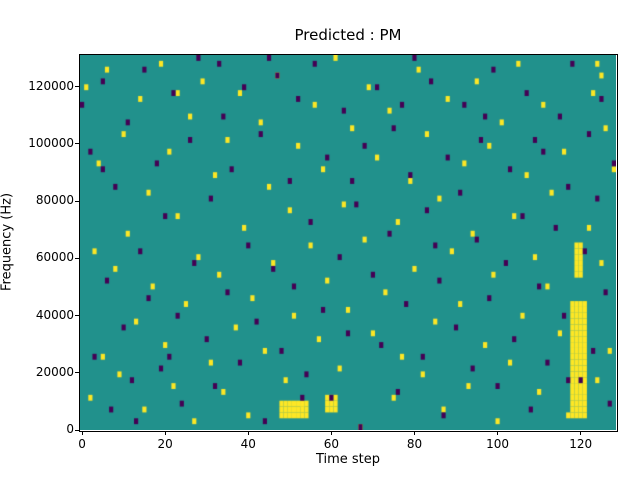  Describe the element at coordinates (51, 85) in the screenshot. I see `y-tick-label: 120000` at that location.